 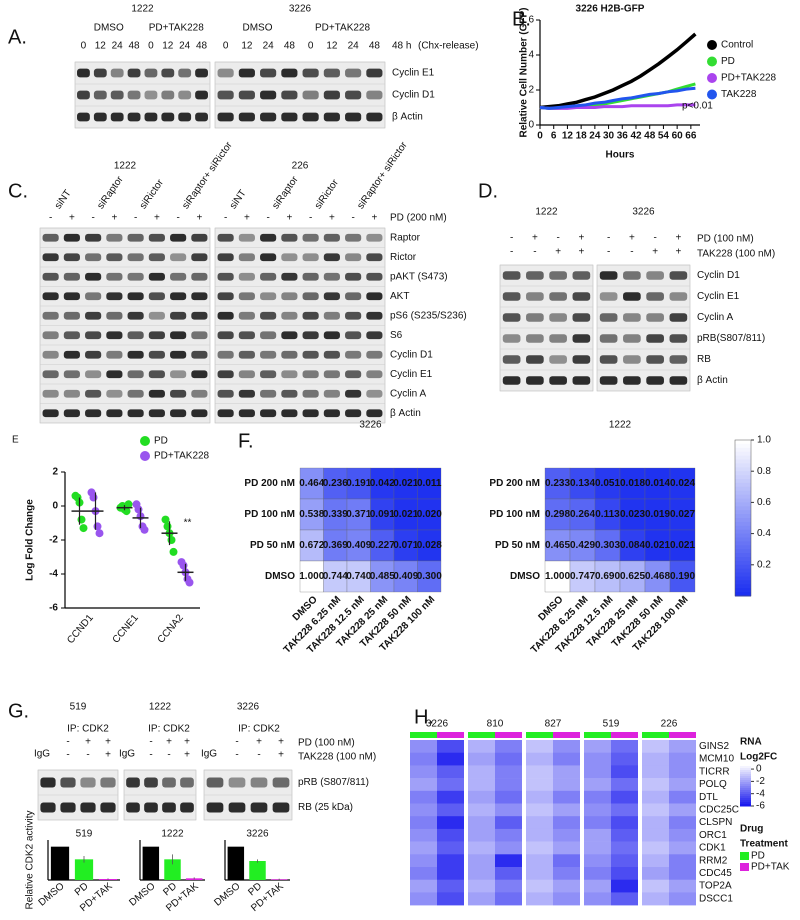 What do you see at coordinates (78, 707) in the screenshot?
I see `cell-line: 519` at bounding box center [78, 707].